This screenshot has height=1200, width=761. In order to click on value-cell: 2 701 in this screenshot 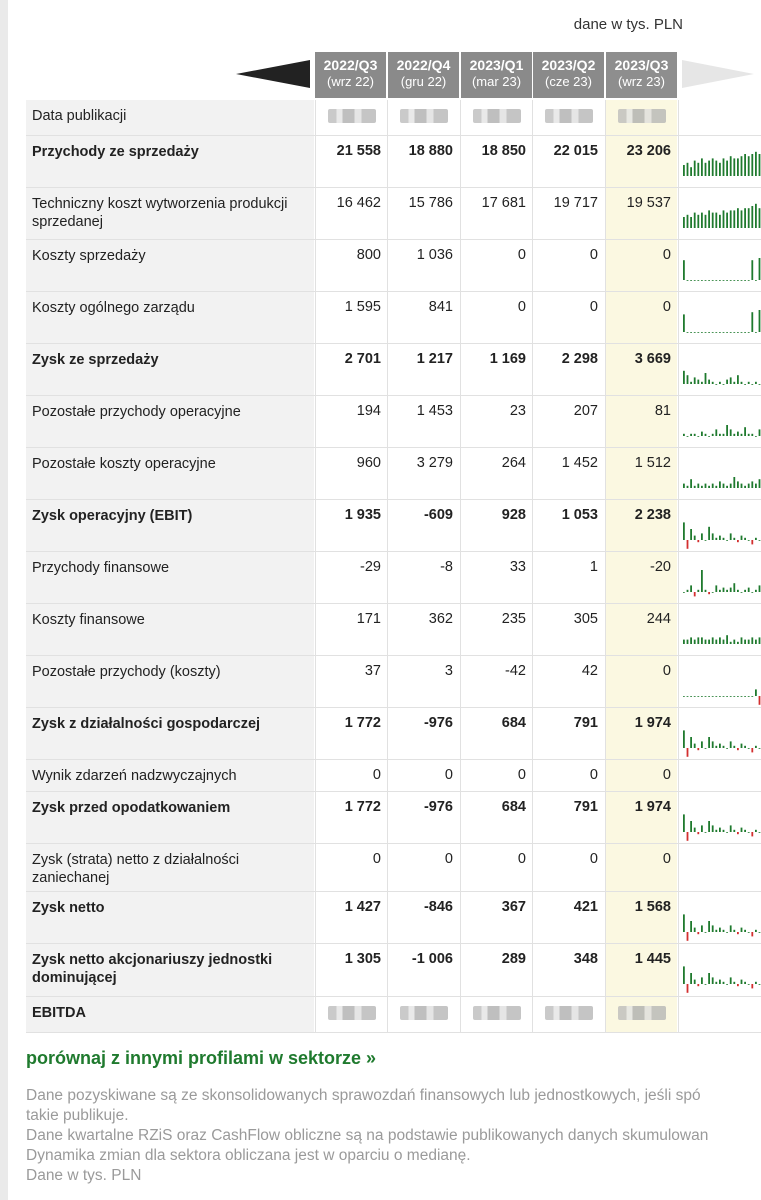, I will do `click(351, 369)`.